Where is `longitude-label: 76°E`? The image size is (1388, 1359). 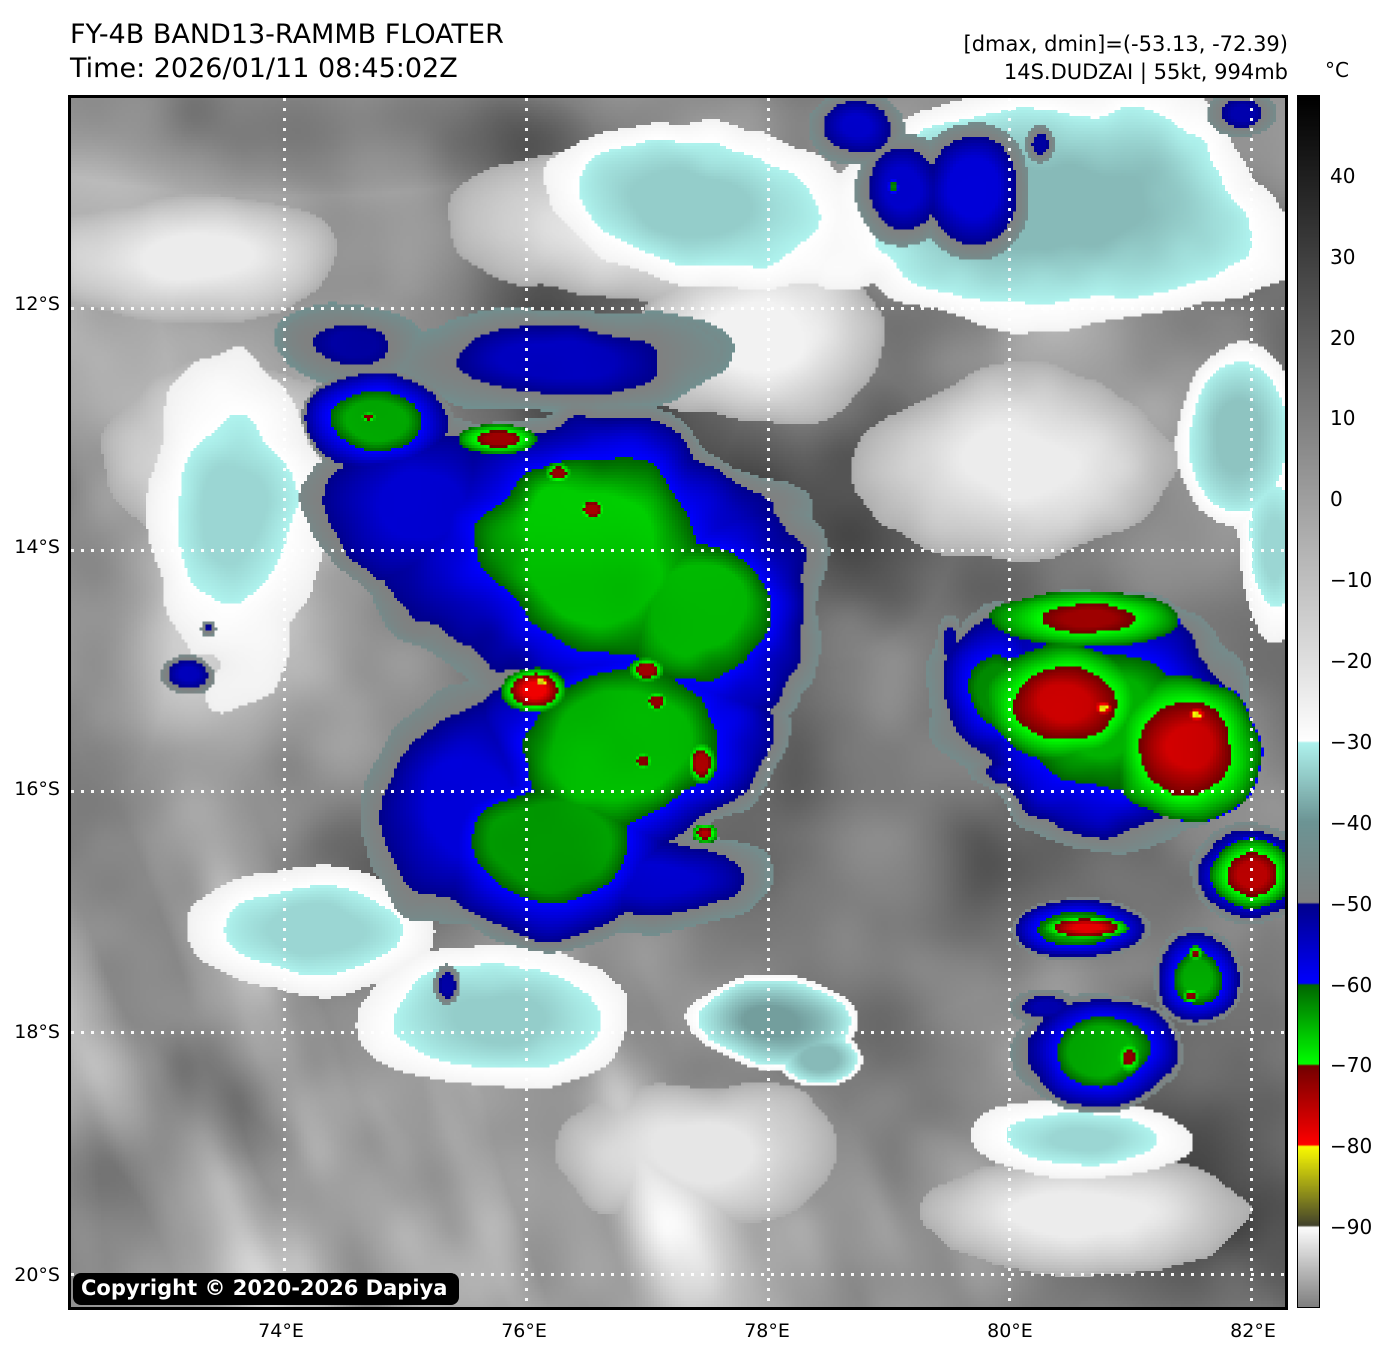 longitude-label: 76°E is located at coordinates (524, 1331).